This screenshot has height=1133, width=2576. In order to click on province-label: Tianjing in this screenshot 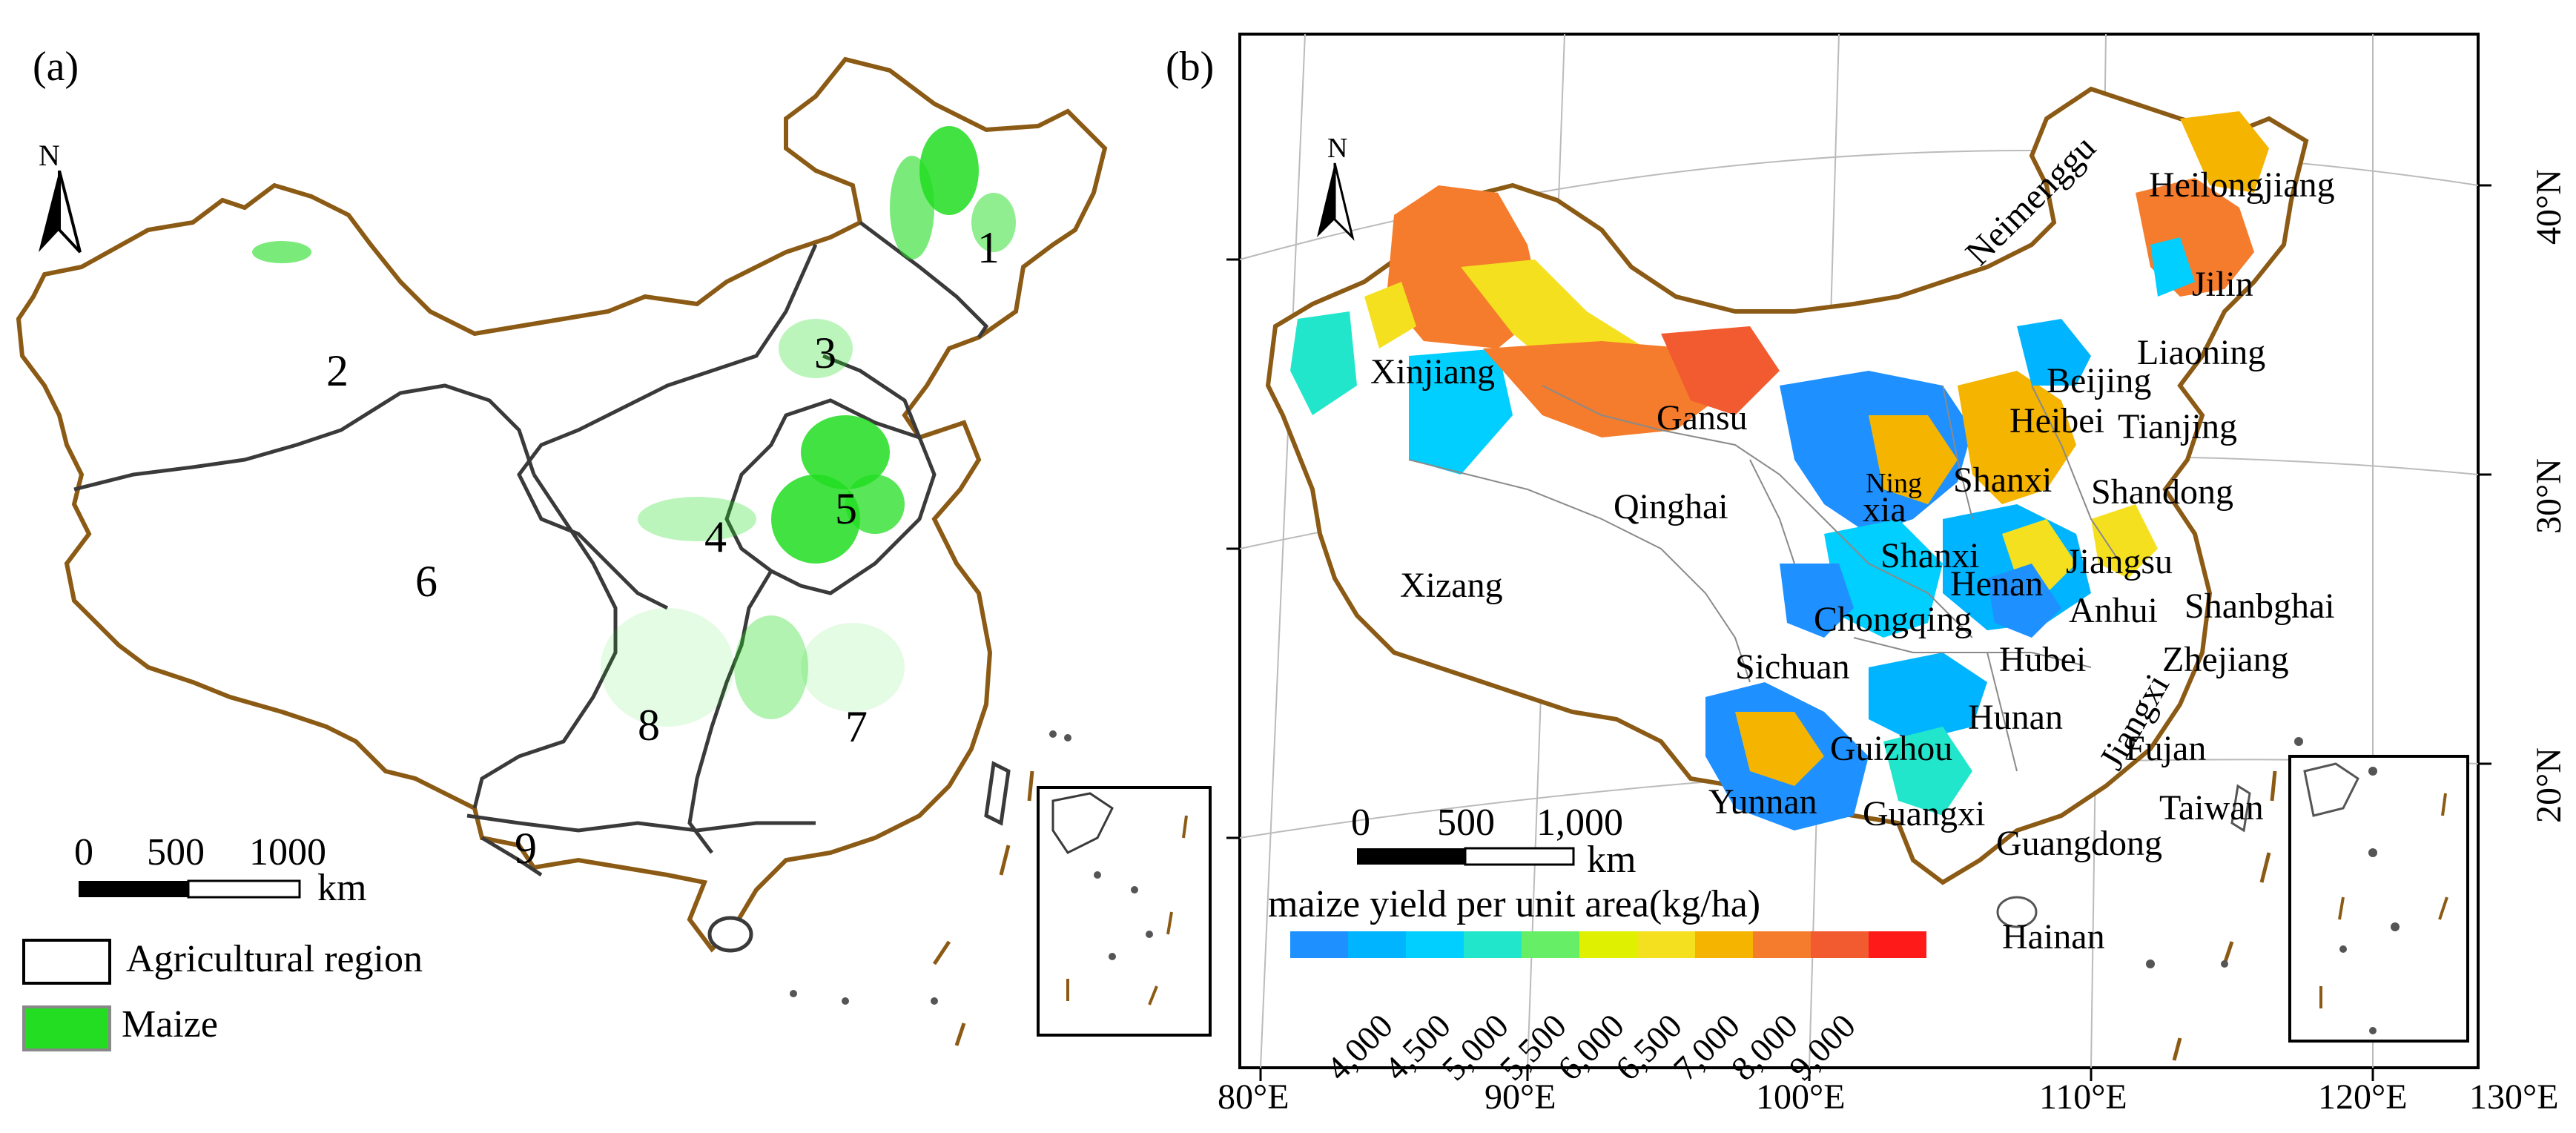, I will do `click(2177, 426)`.